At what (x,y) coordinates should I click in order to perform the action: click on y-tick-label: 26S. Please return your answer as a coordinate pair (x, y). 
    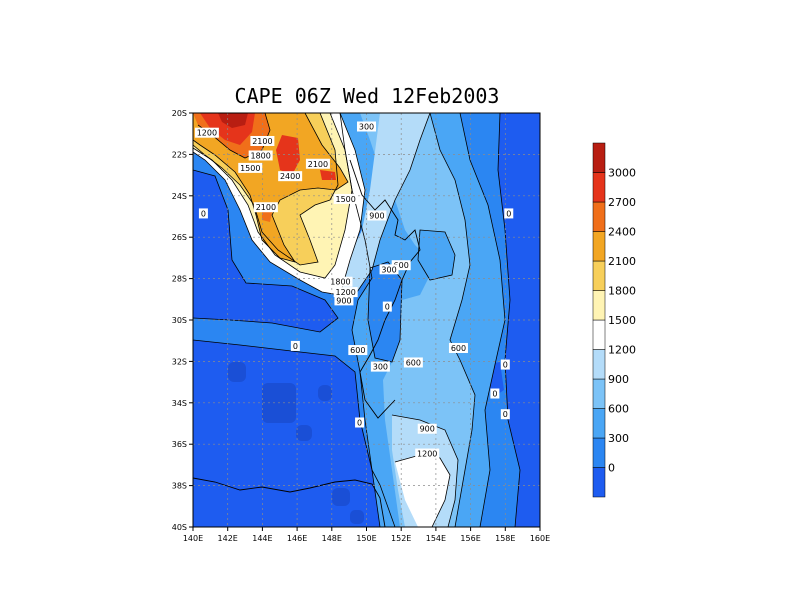
    Looking at the image, I should click on (179, 237).